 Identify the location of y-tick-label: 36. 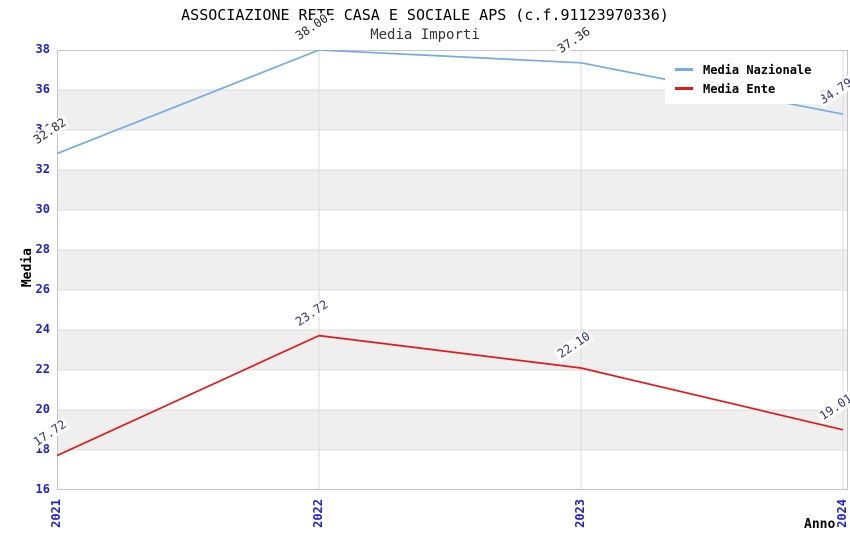
(42, 89).